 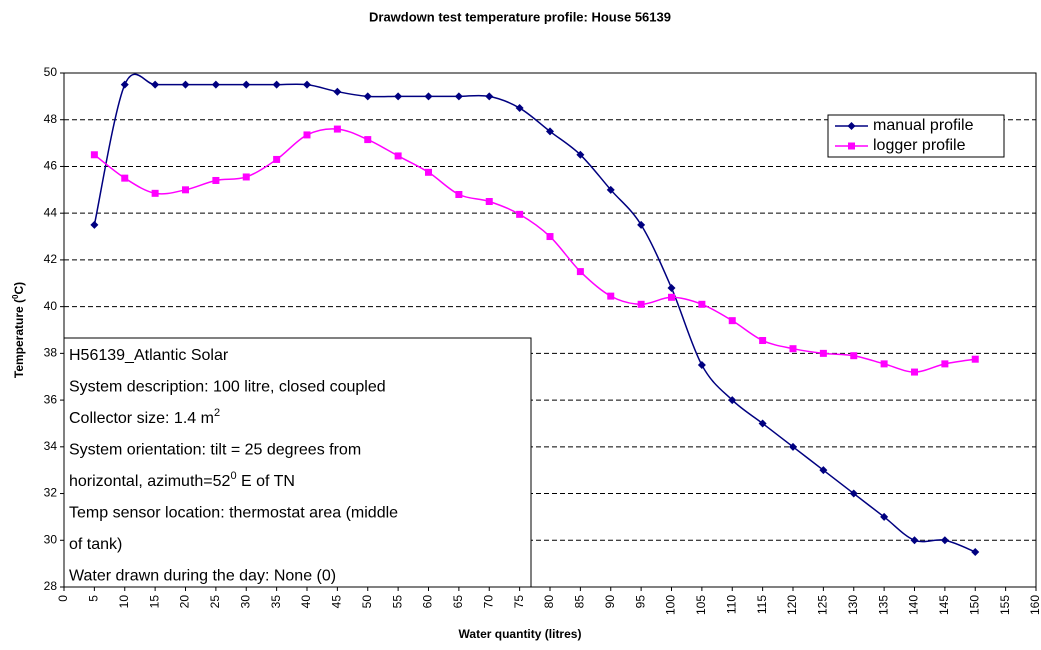 I want to click on x-tick-label: 105, so click(x=701, y=605).